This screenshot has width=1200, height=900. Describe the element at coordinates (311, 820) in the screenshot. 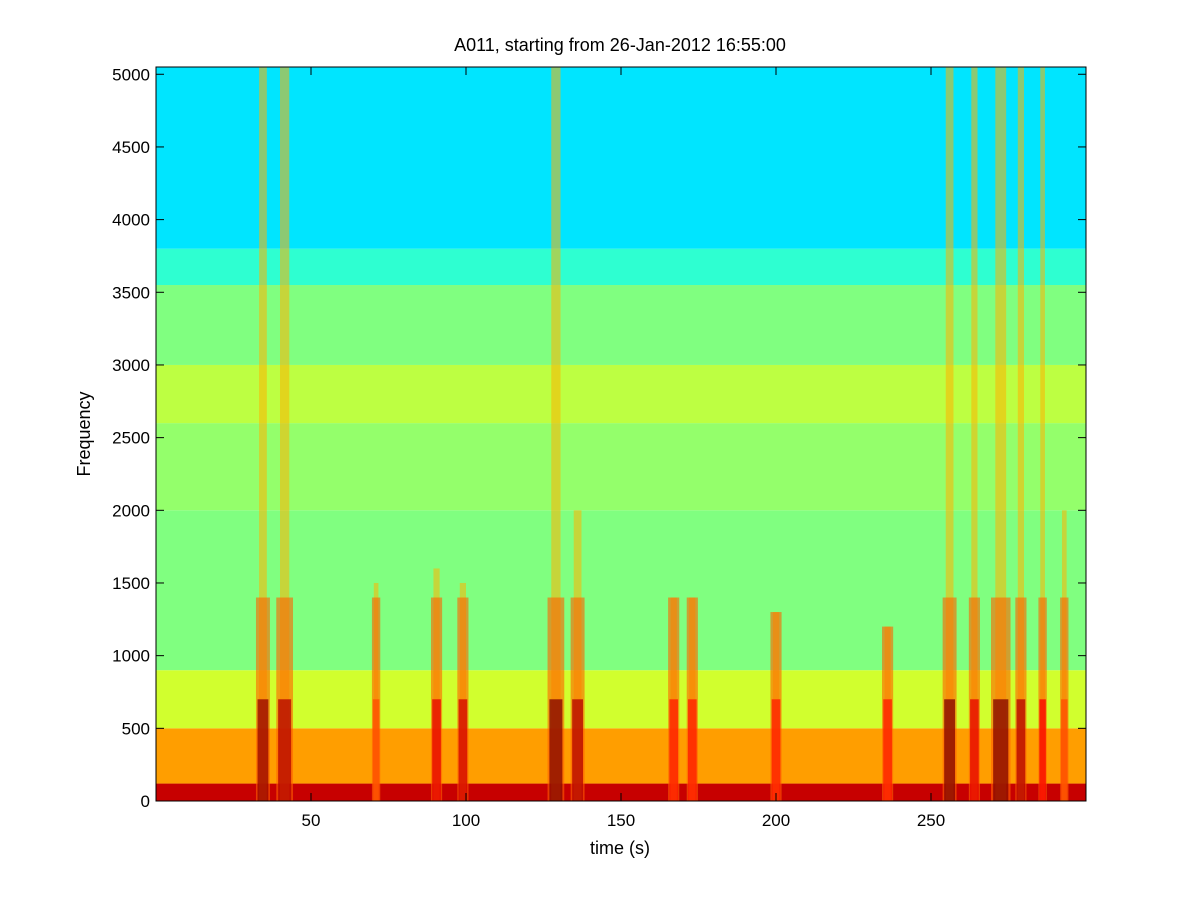

I see `x-tick-label: 50` at that location.